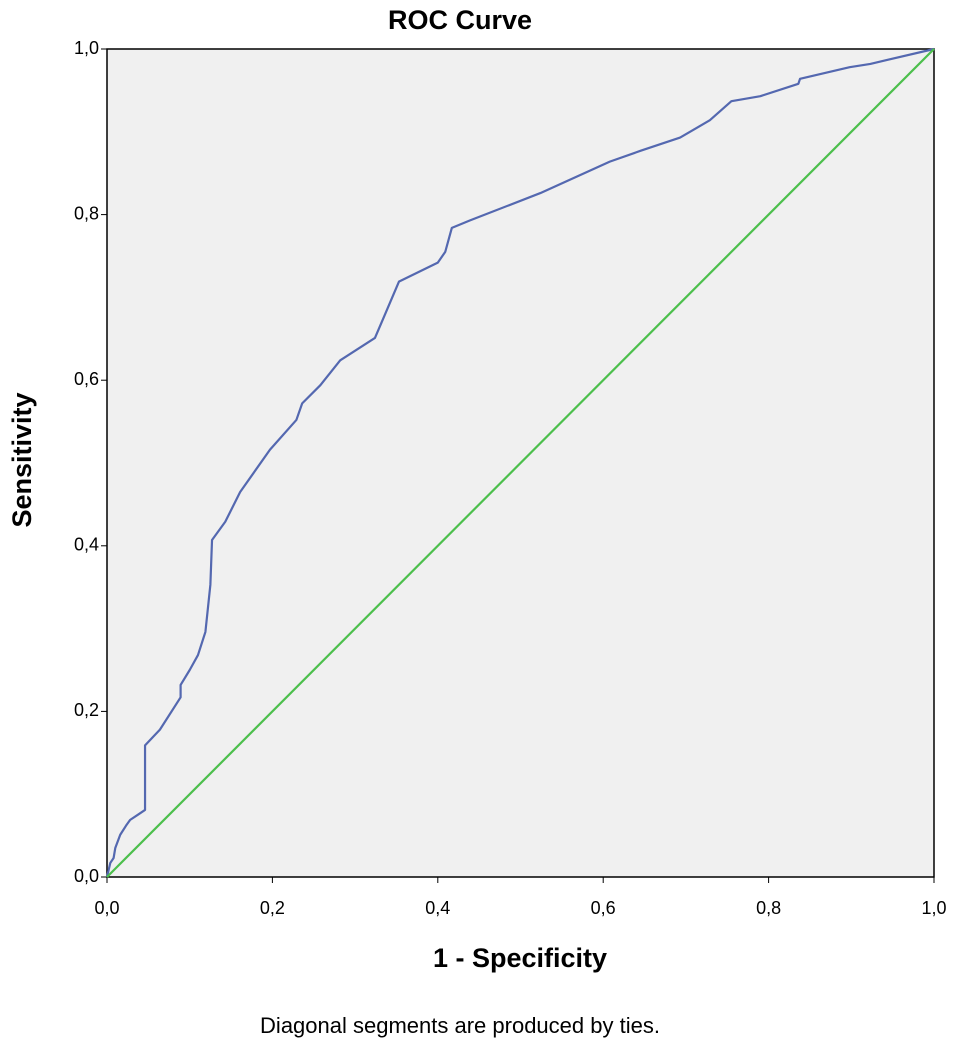 Image resolution: width=957 pixels, height=1050 pixels. I want to click on x-tick-label: 0,8, so click(768, 908).